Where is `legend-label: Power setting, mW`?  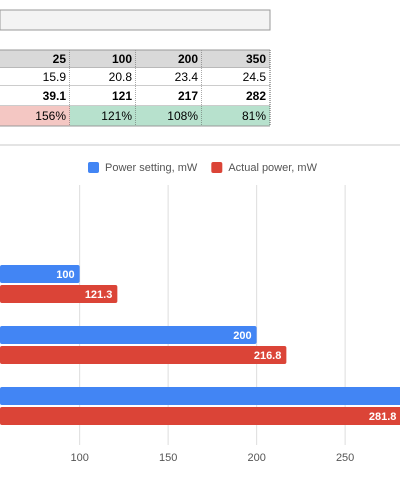 legend-label: Power setting, mW is located at coordinates (151, 168).